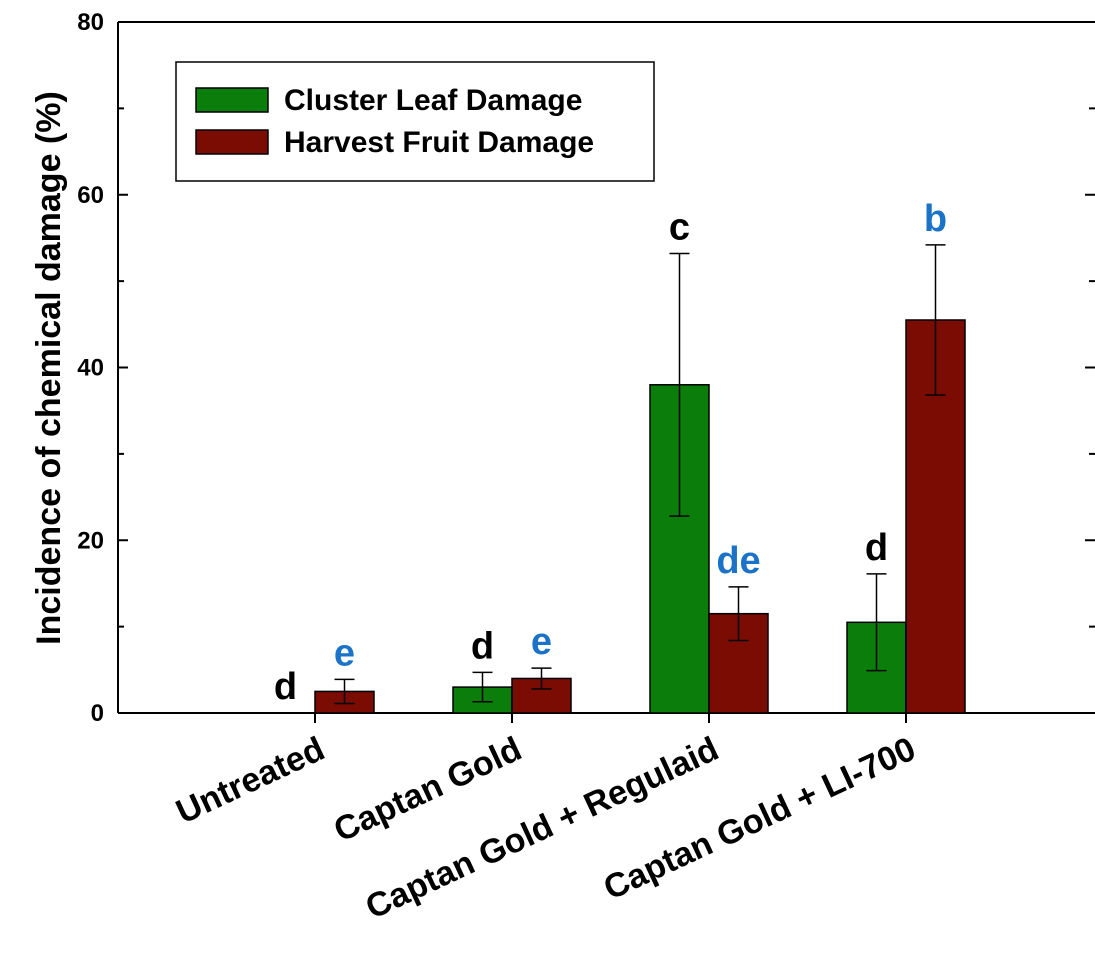 The width and height of the screenshot is (1095, 967). What do you see at coordinates (738, 561) in the screenshot?
I see `significance-label: de` at bounding box center [738, 561].